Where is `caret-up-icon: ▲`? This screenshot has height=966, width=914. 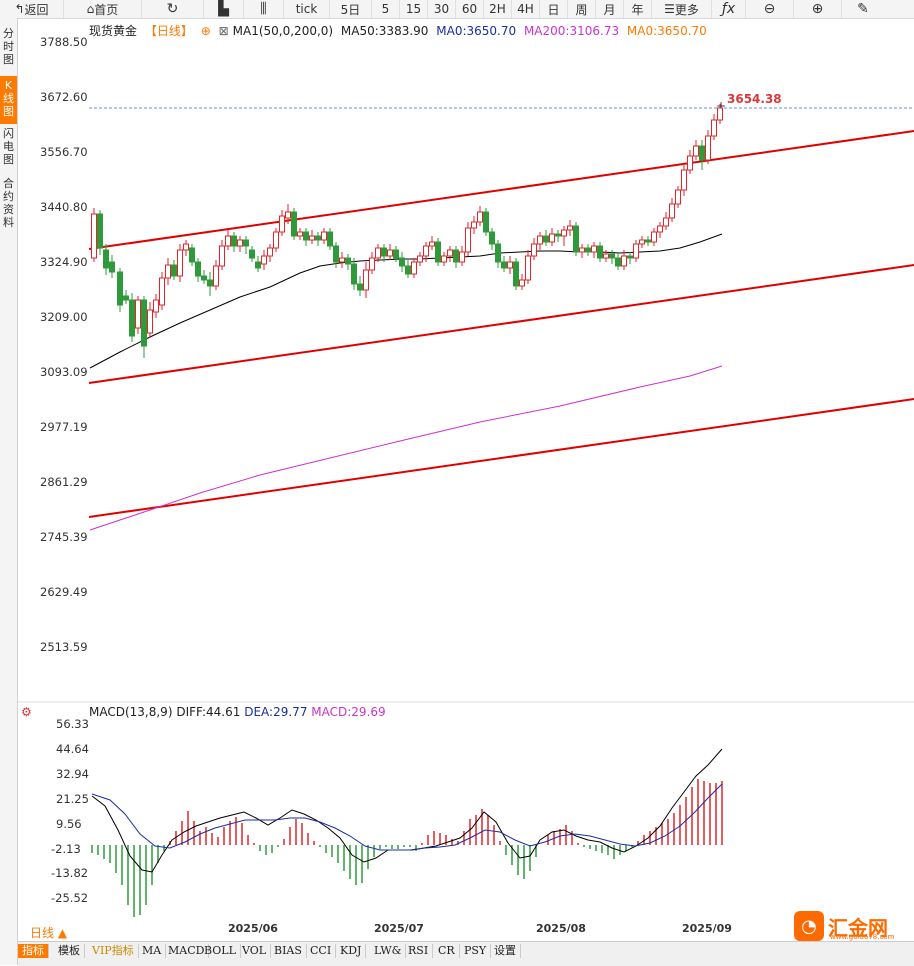
caret-up-icon: ▲ is located at coordinates (61, 933).